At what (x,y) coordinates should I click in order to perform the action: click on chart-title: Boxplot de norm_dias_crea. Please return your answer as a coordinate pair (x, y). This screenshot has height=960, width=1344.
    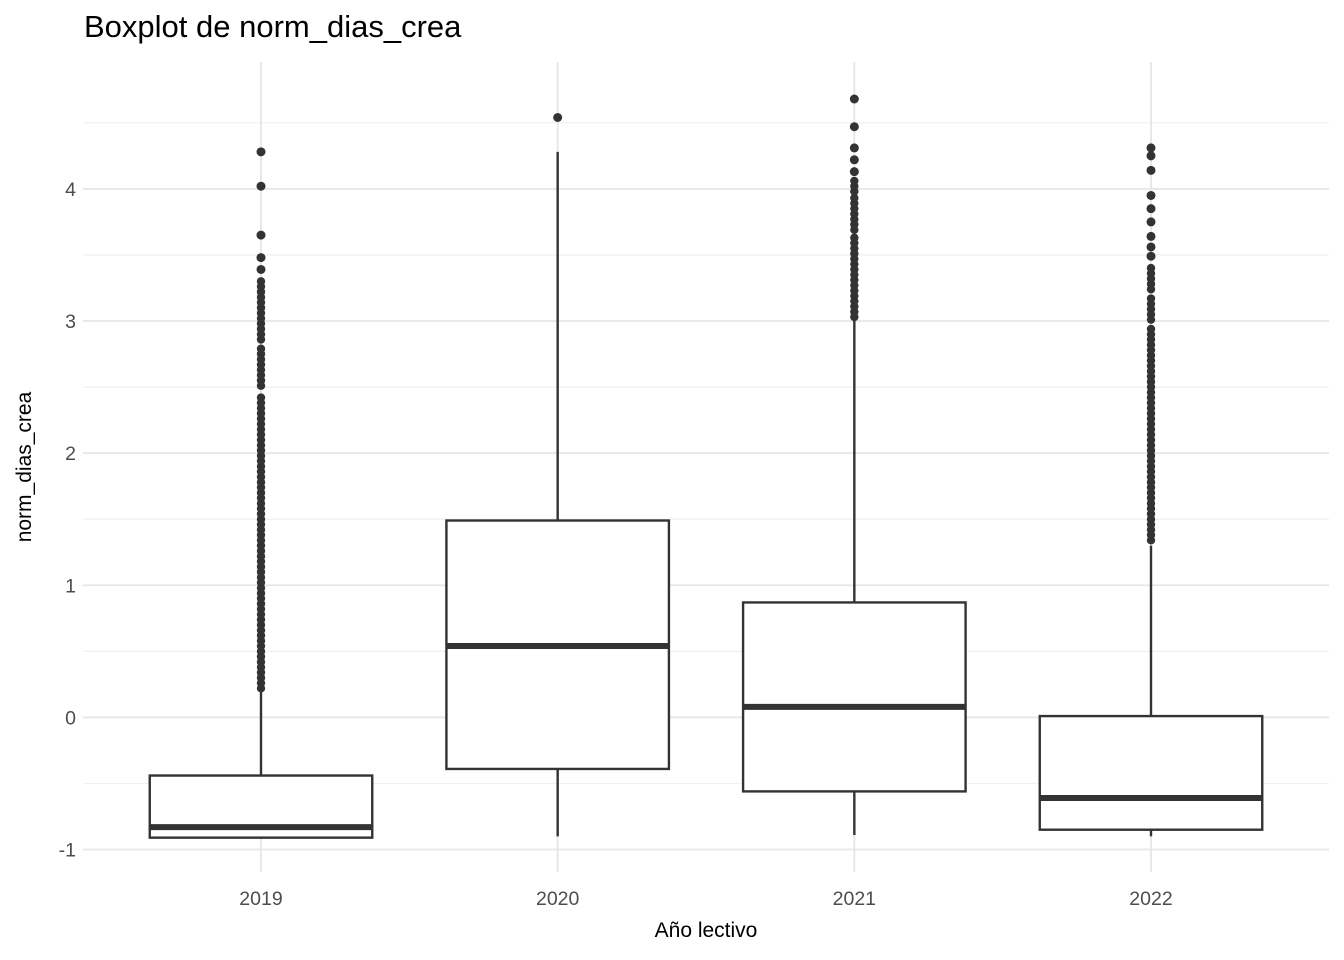
    Looking at the image, I should click on (273, 26).